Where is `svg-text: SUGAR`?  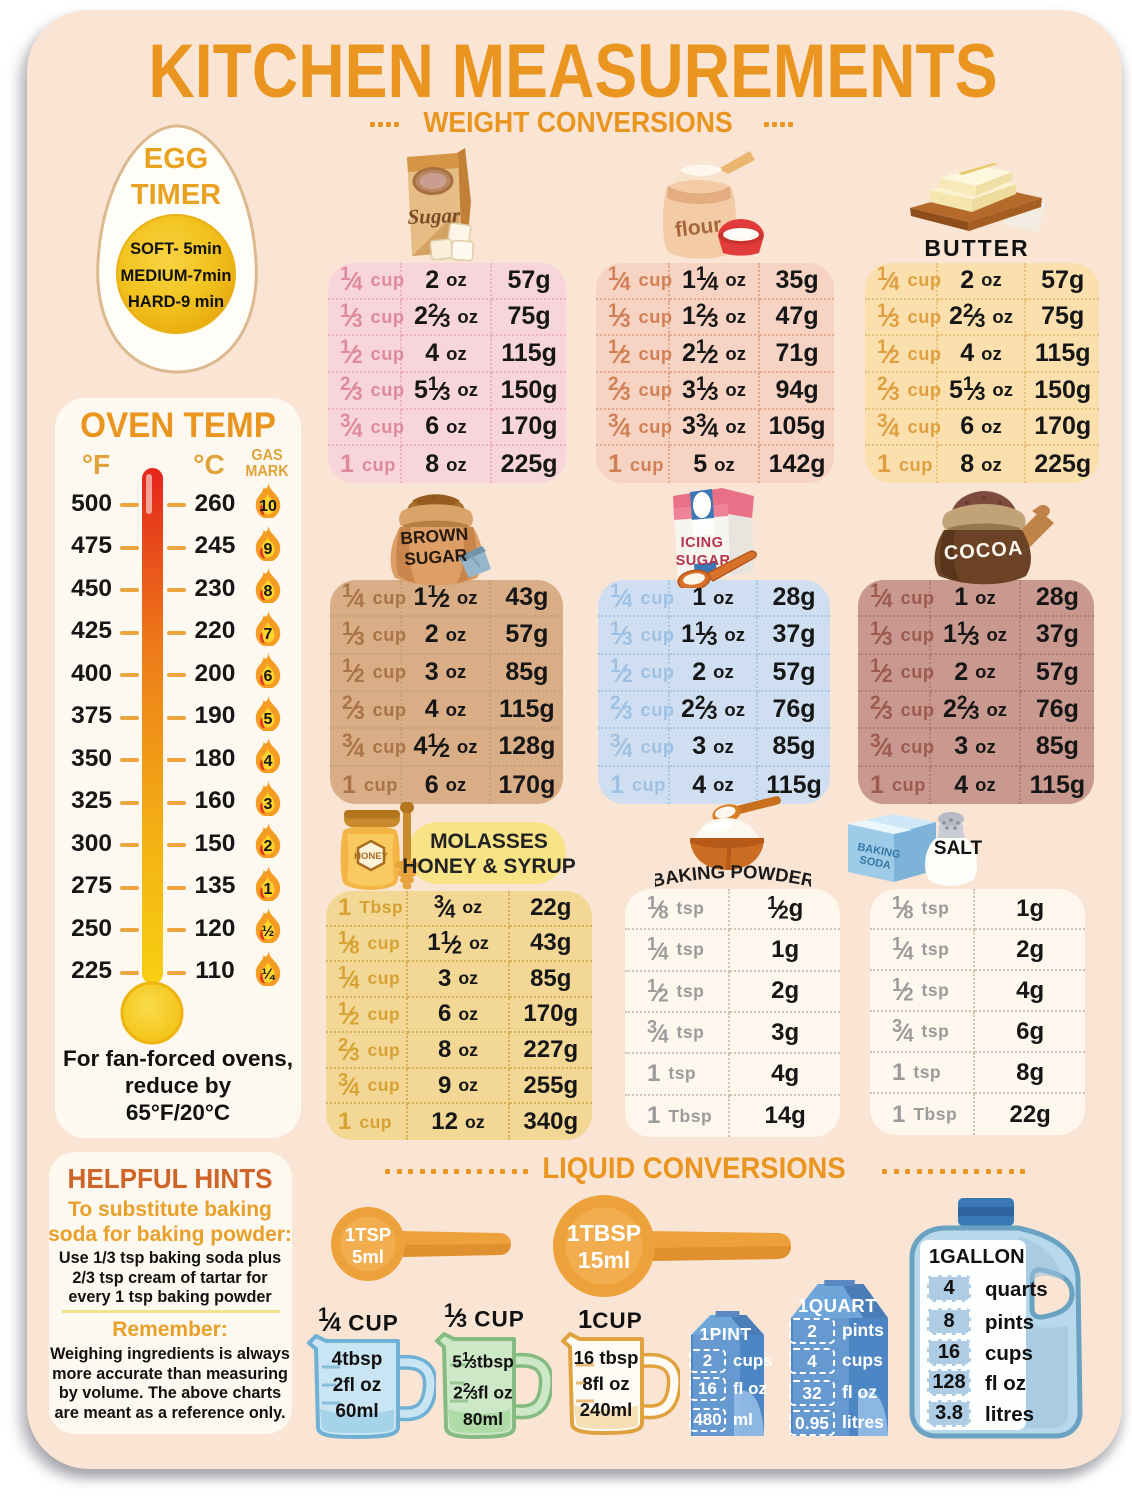 svg-text: SUGAR is located at coordinates (703, 561).